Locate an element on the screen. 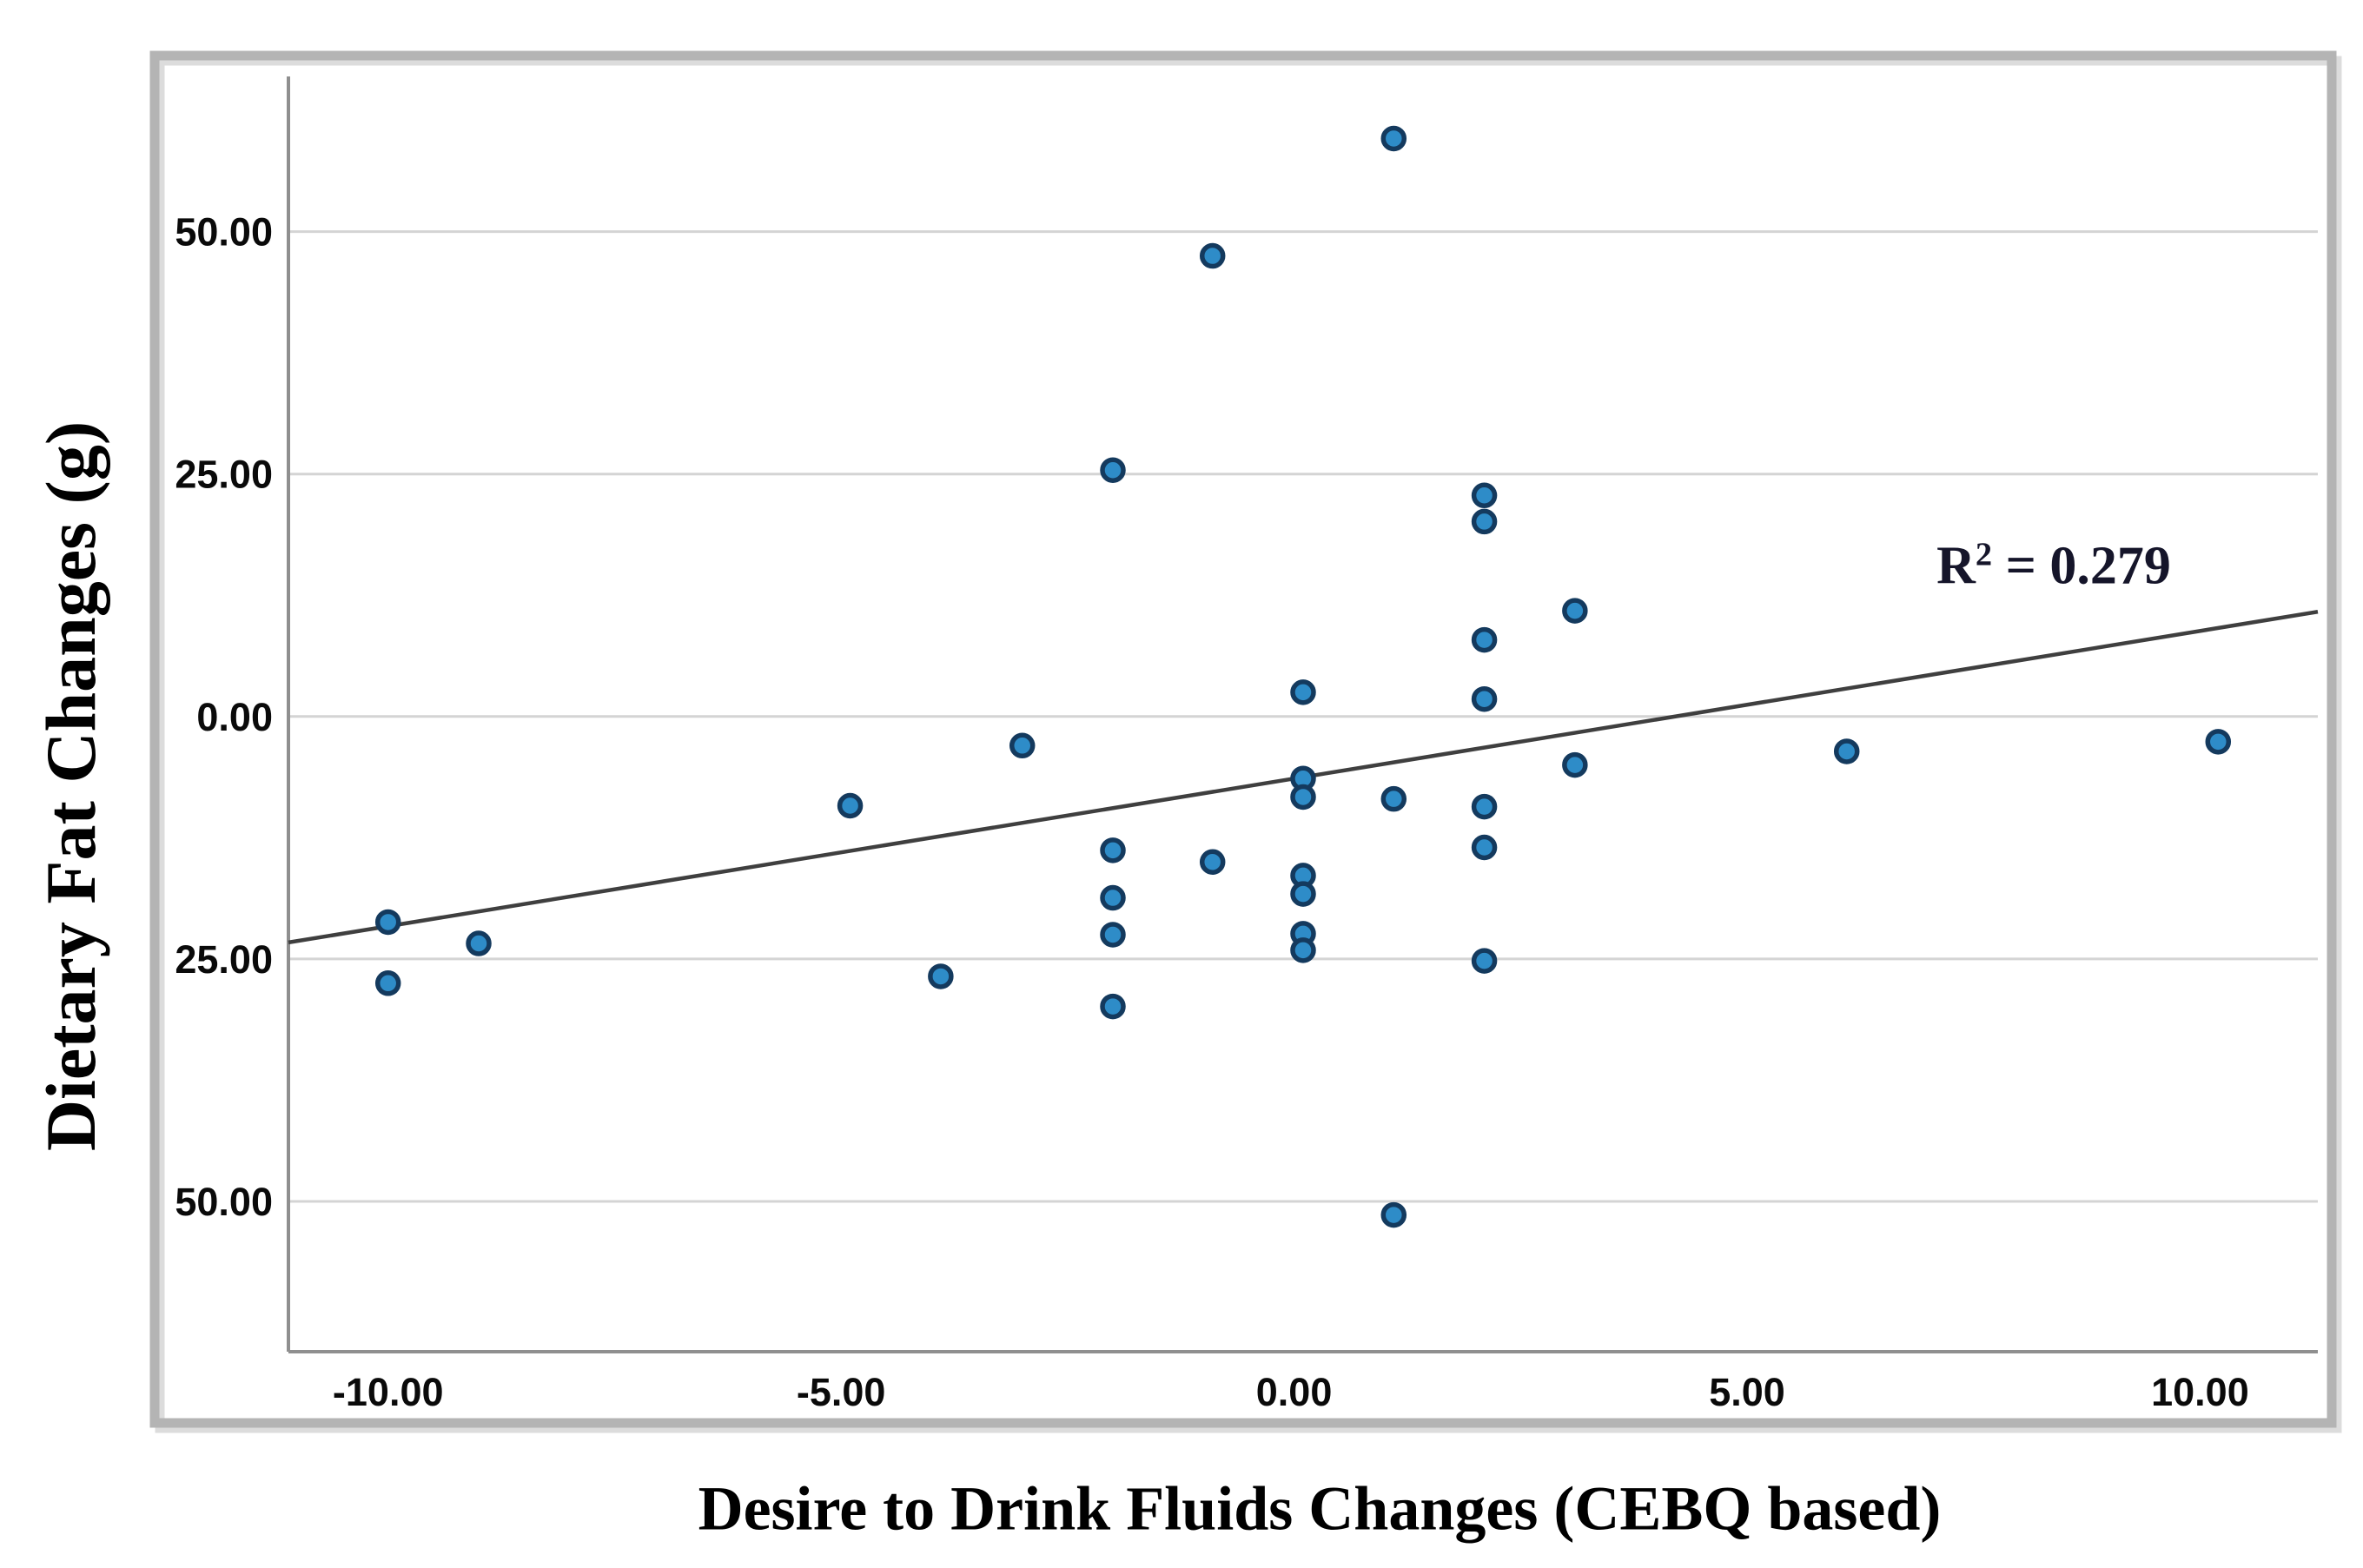  y-tick-label: 0.00 is located at coordinates (234, 717).